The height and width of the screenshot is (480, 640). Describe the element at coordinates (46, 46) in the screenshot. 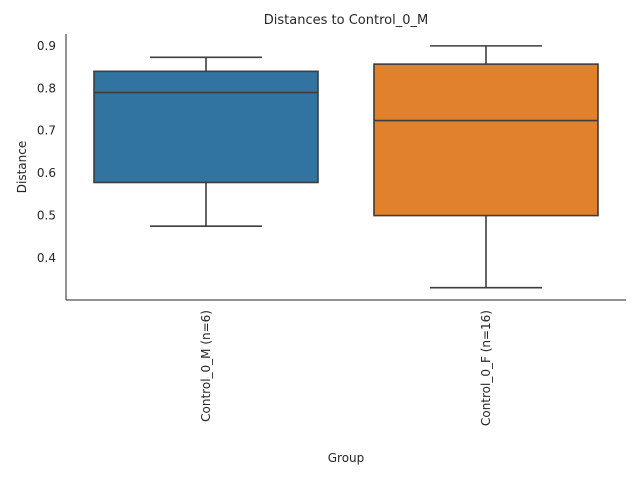

I see `y-tick-label: 0.9` at that location.